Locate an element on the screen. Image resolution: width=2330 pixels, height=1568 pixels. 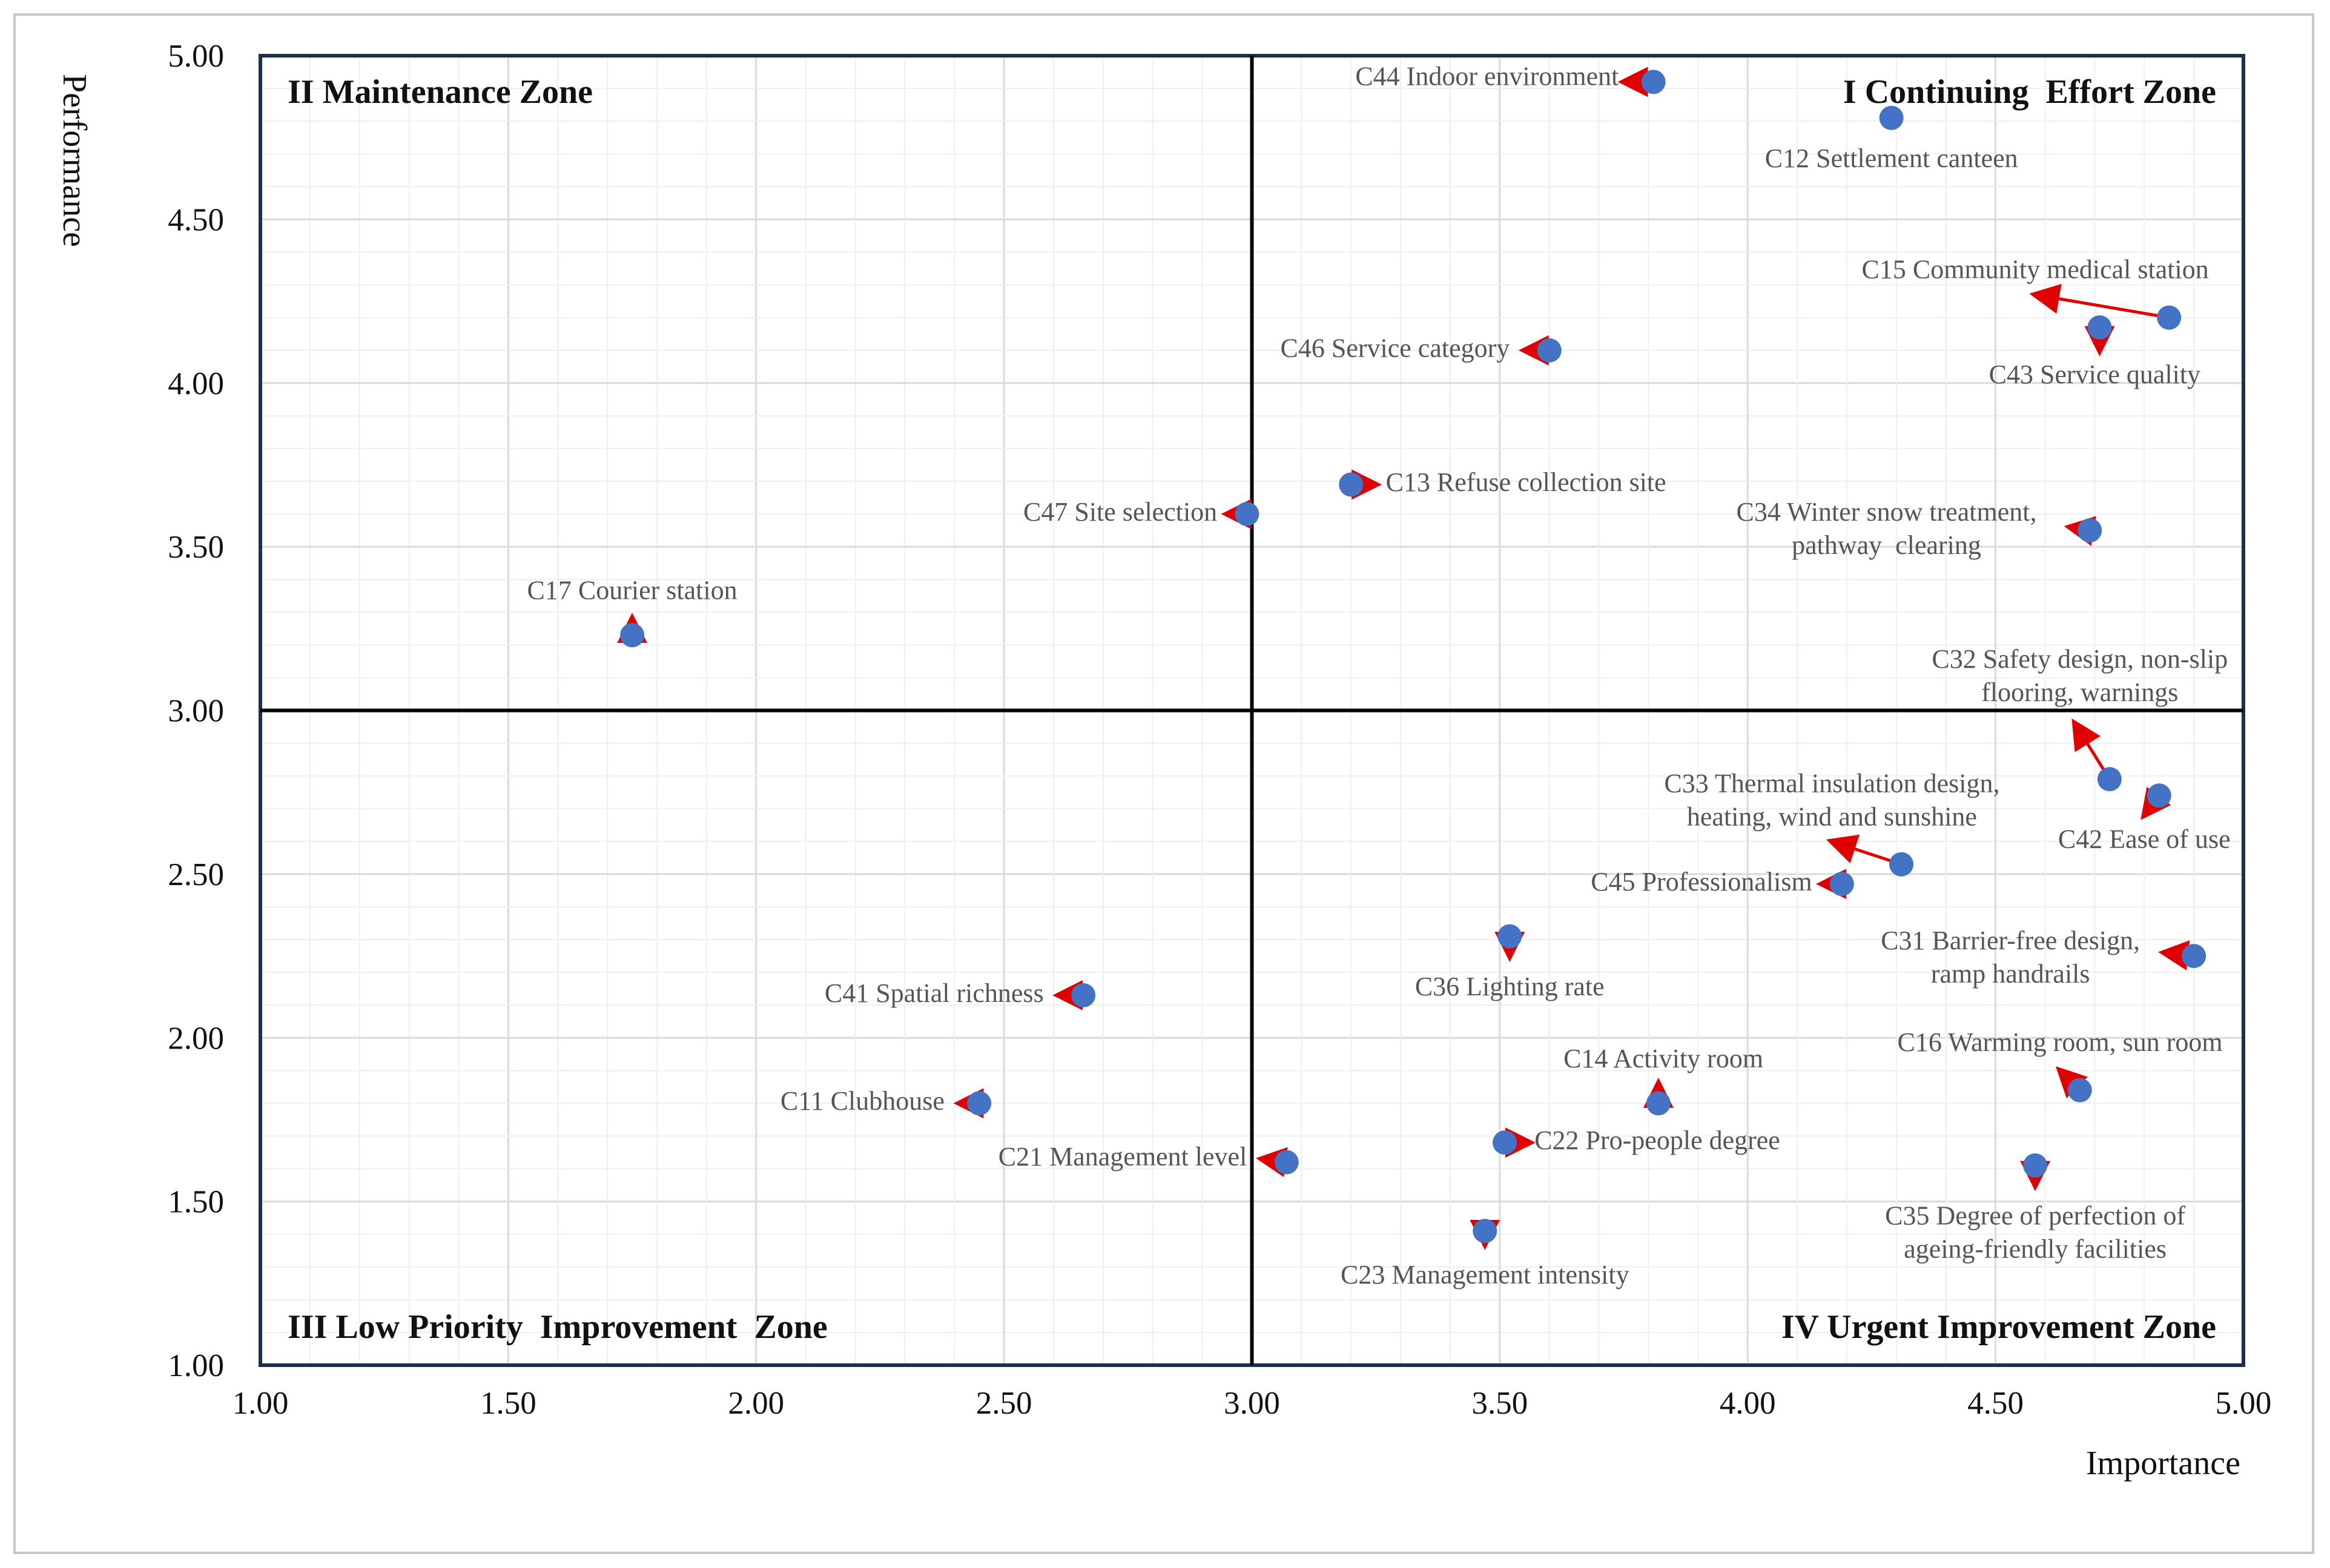
label-C42: C42 Ease of use is located at coordinates (2144, 839).